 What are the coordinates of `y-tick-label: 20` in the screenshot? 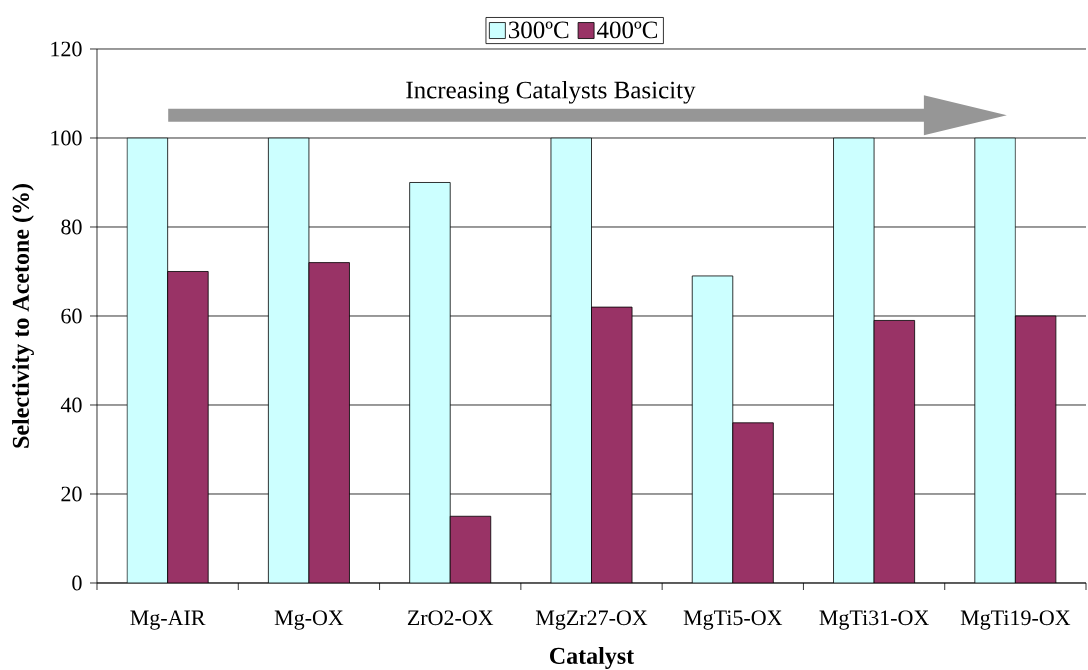 It's located at (71, 494).